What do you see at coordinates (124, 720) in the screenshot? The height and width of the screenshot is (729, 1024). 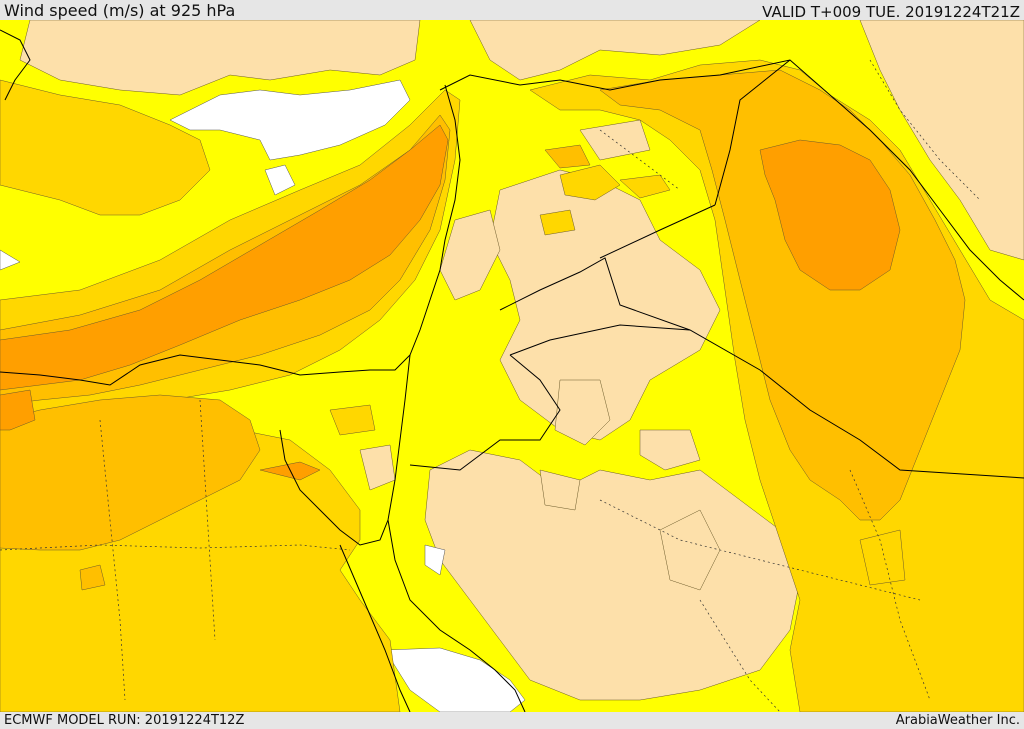 I see `model-run-label: ECMWF MODEL RUN: 20191224T12Z` at bounding box center [124, 720].